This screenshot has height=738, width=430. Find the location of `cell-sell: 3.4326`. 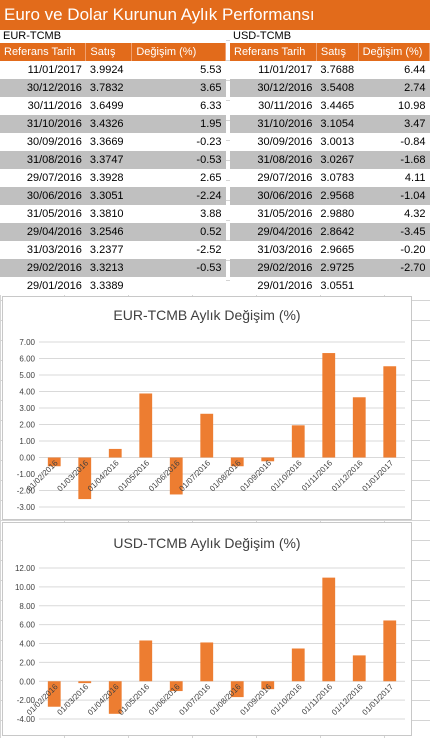

cell-sell: 3.4326 is located at coordinates (108, 124).